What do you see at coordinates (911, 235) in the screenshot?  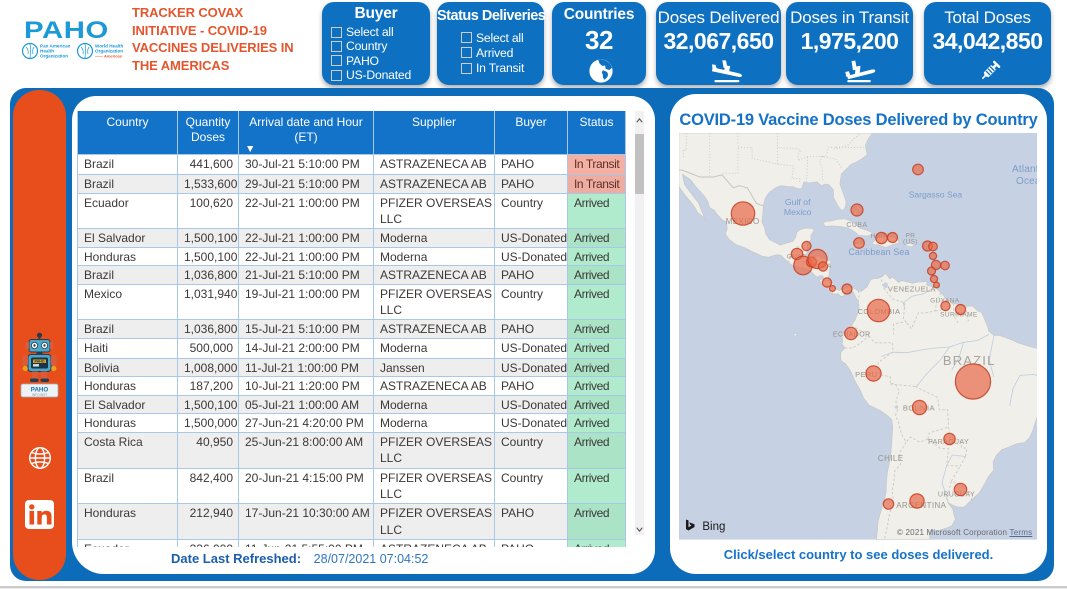 I see `svg-text: PR` at bounding box center [911, 235].